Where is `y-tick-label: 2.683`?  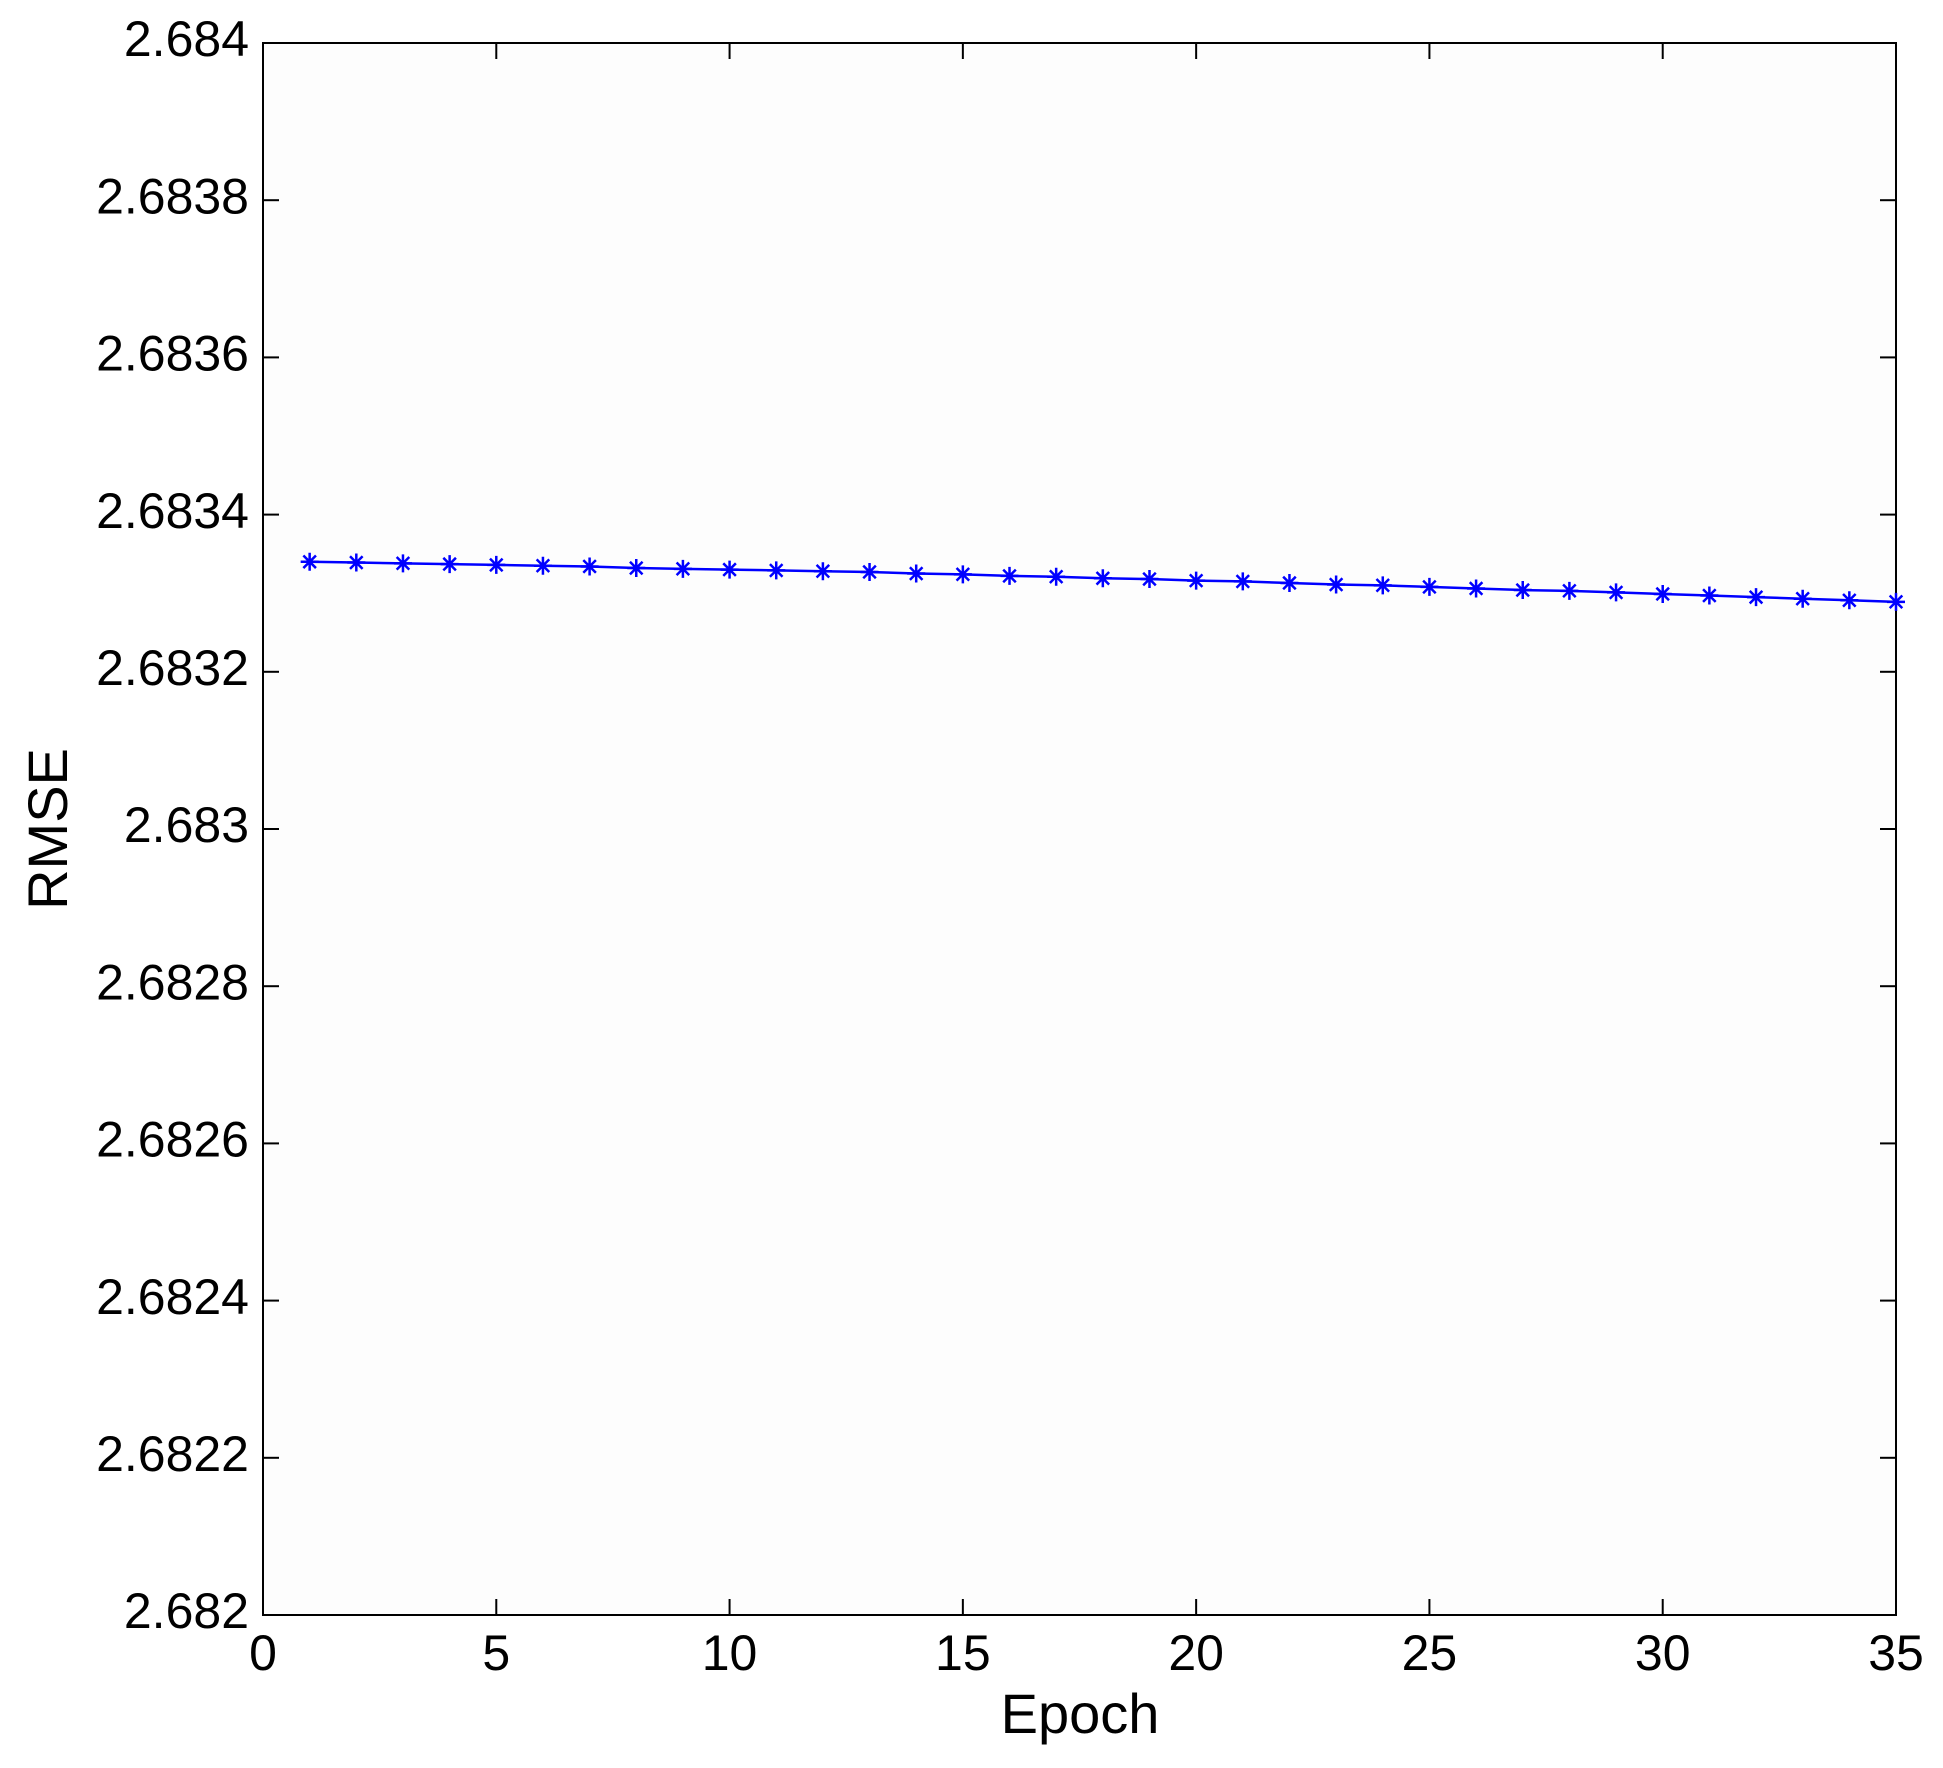 y-tick-label: 2.683 is located at coordinates (186, 825).